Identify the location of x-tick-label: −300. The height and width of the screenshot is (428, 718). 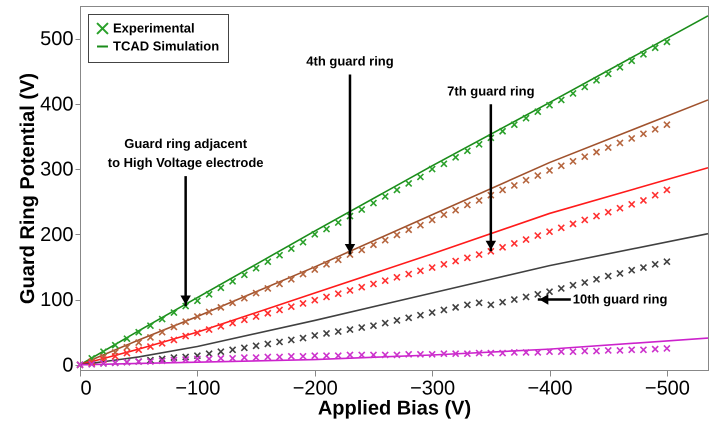
(433, 389).